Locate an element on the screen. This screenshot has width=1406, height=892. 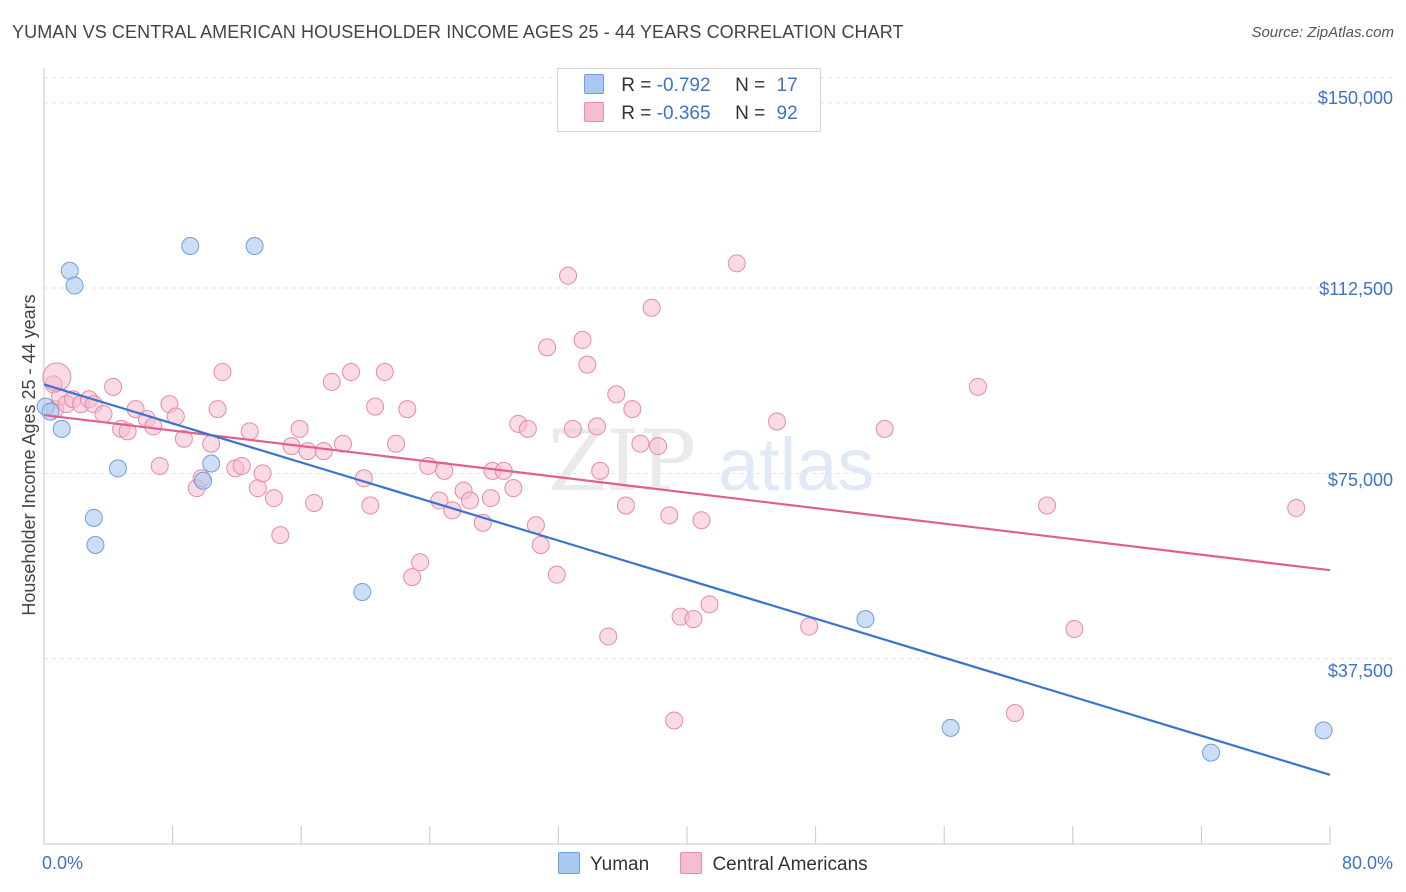
yuman-swatch is located at coordinates (594, 84).